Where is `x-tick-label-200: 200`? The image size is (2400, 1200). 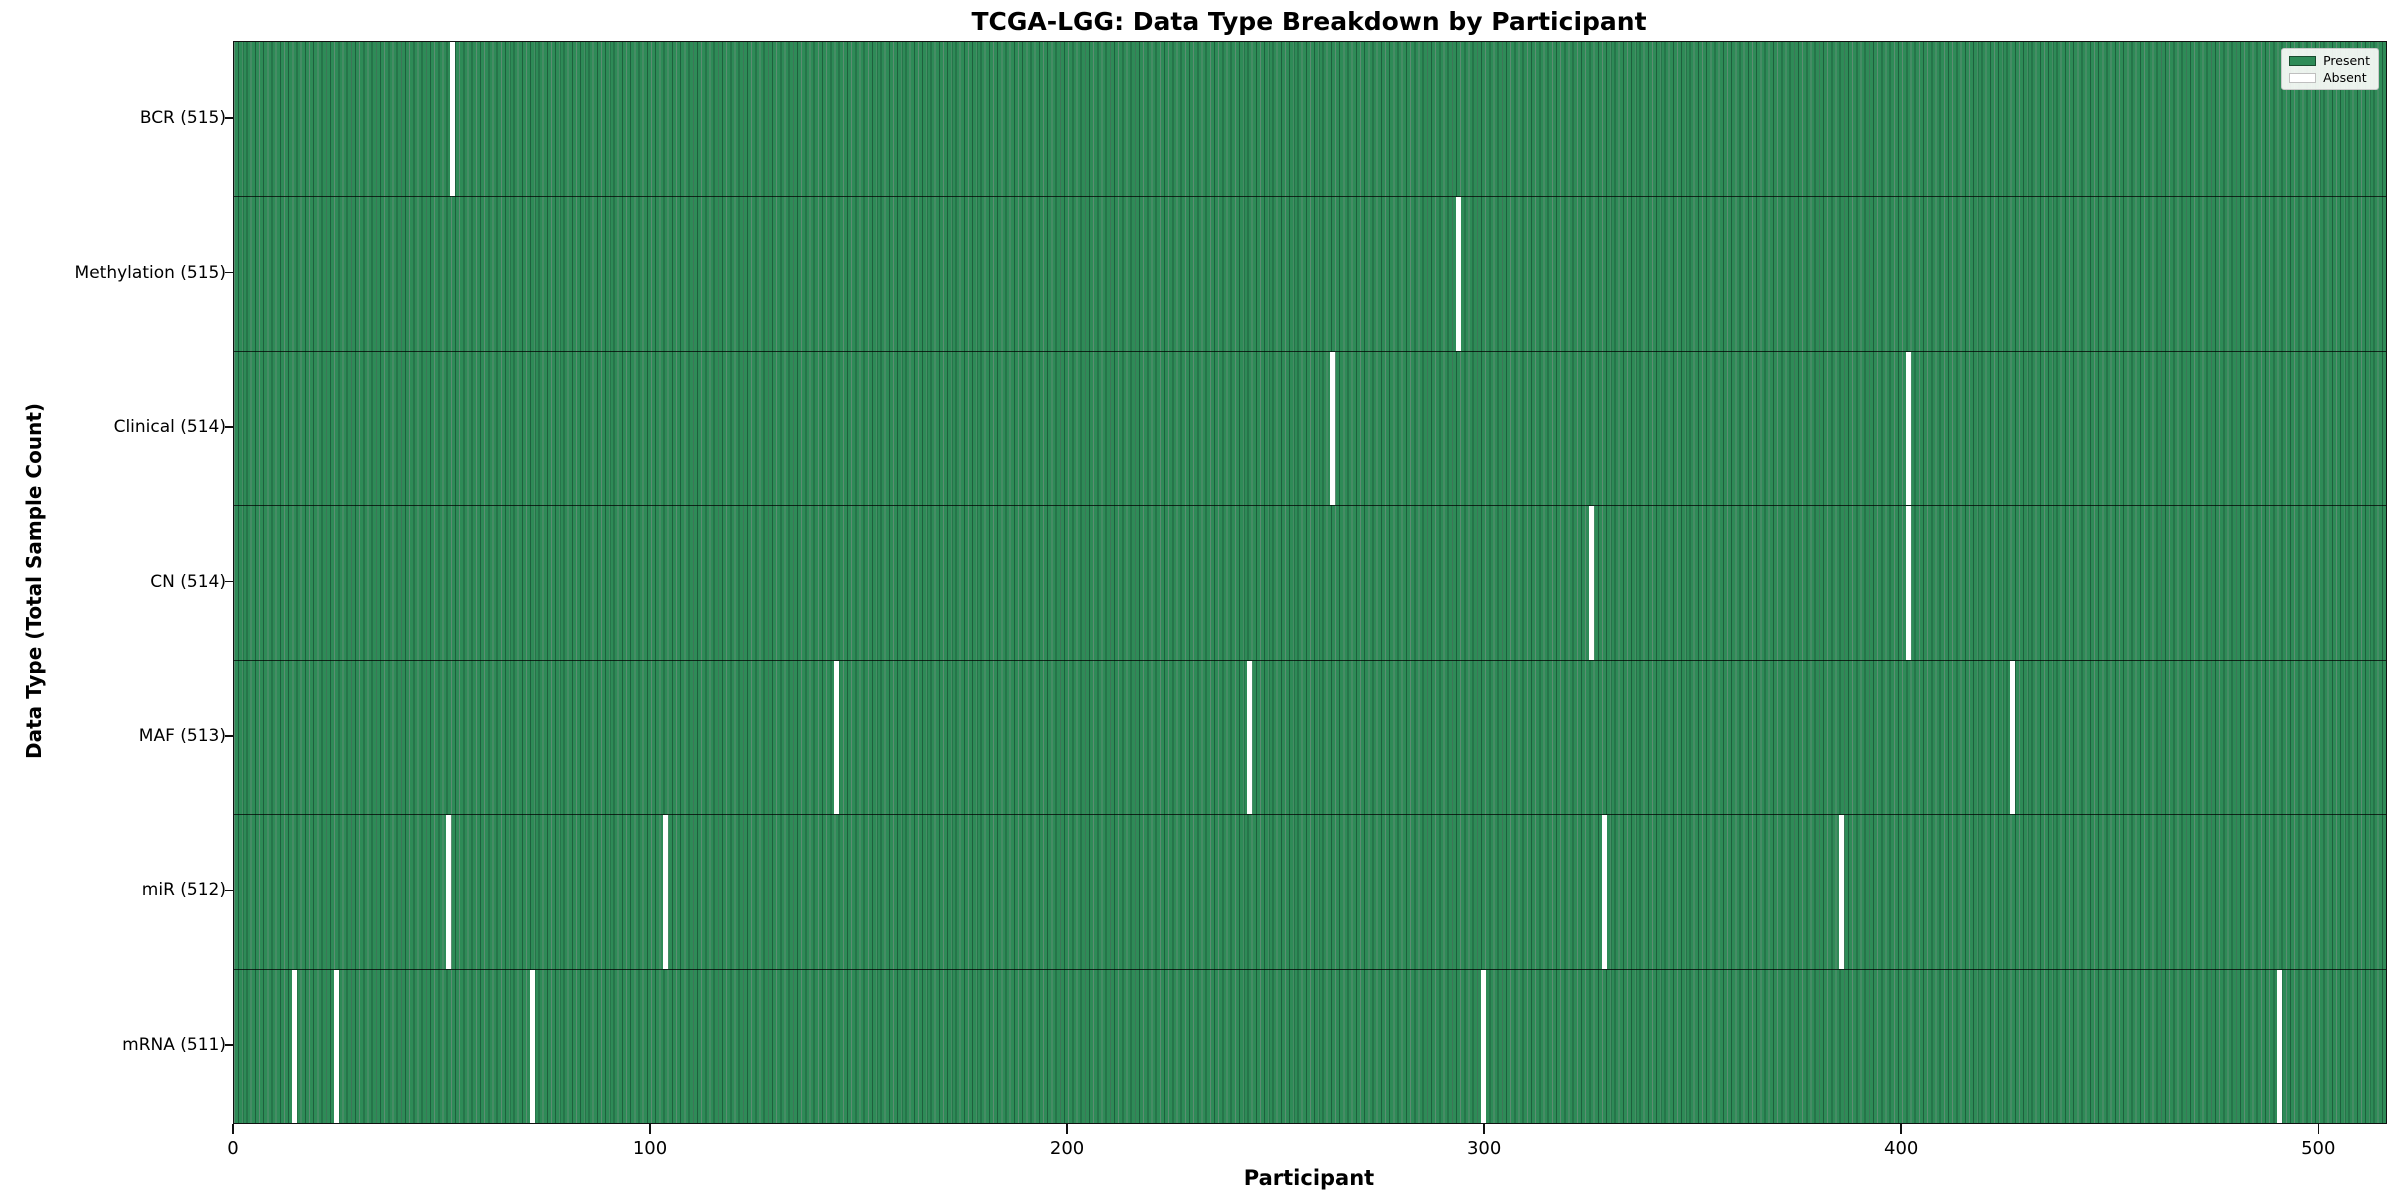
x-tick-label-200: 200 is located at coordinates (1067, 1148).